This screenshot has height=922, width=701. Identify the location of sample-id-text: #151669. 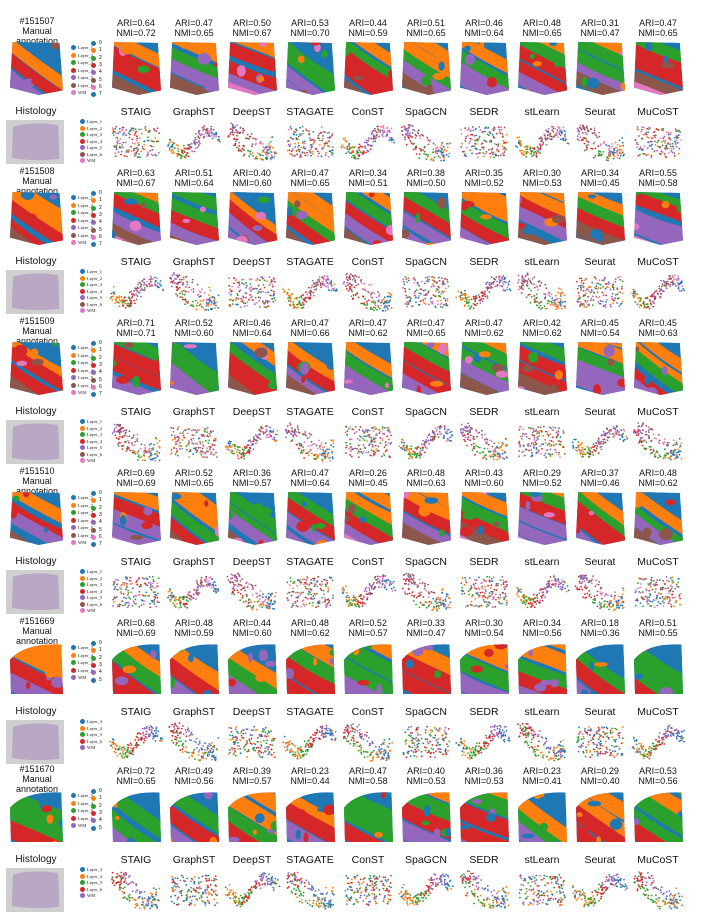
(37, 621).